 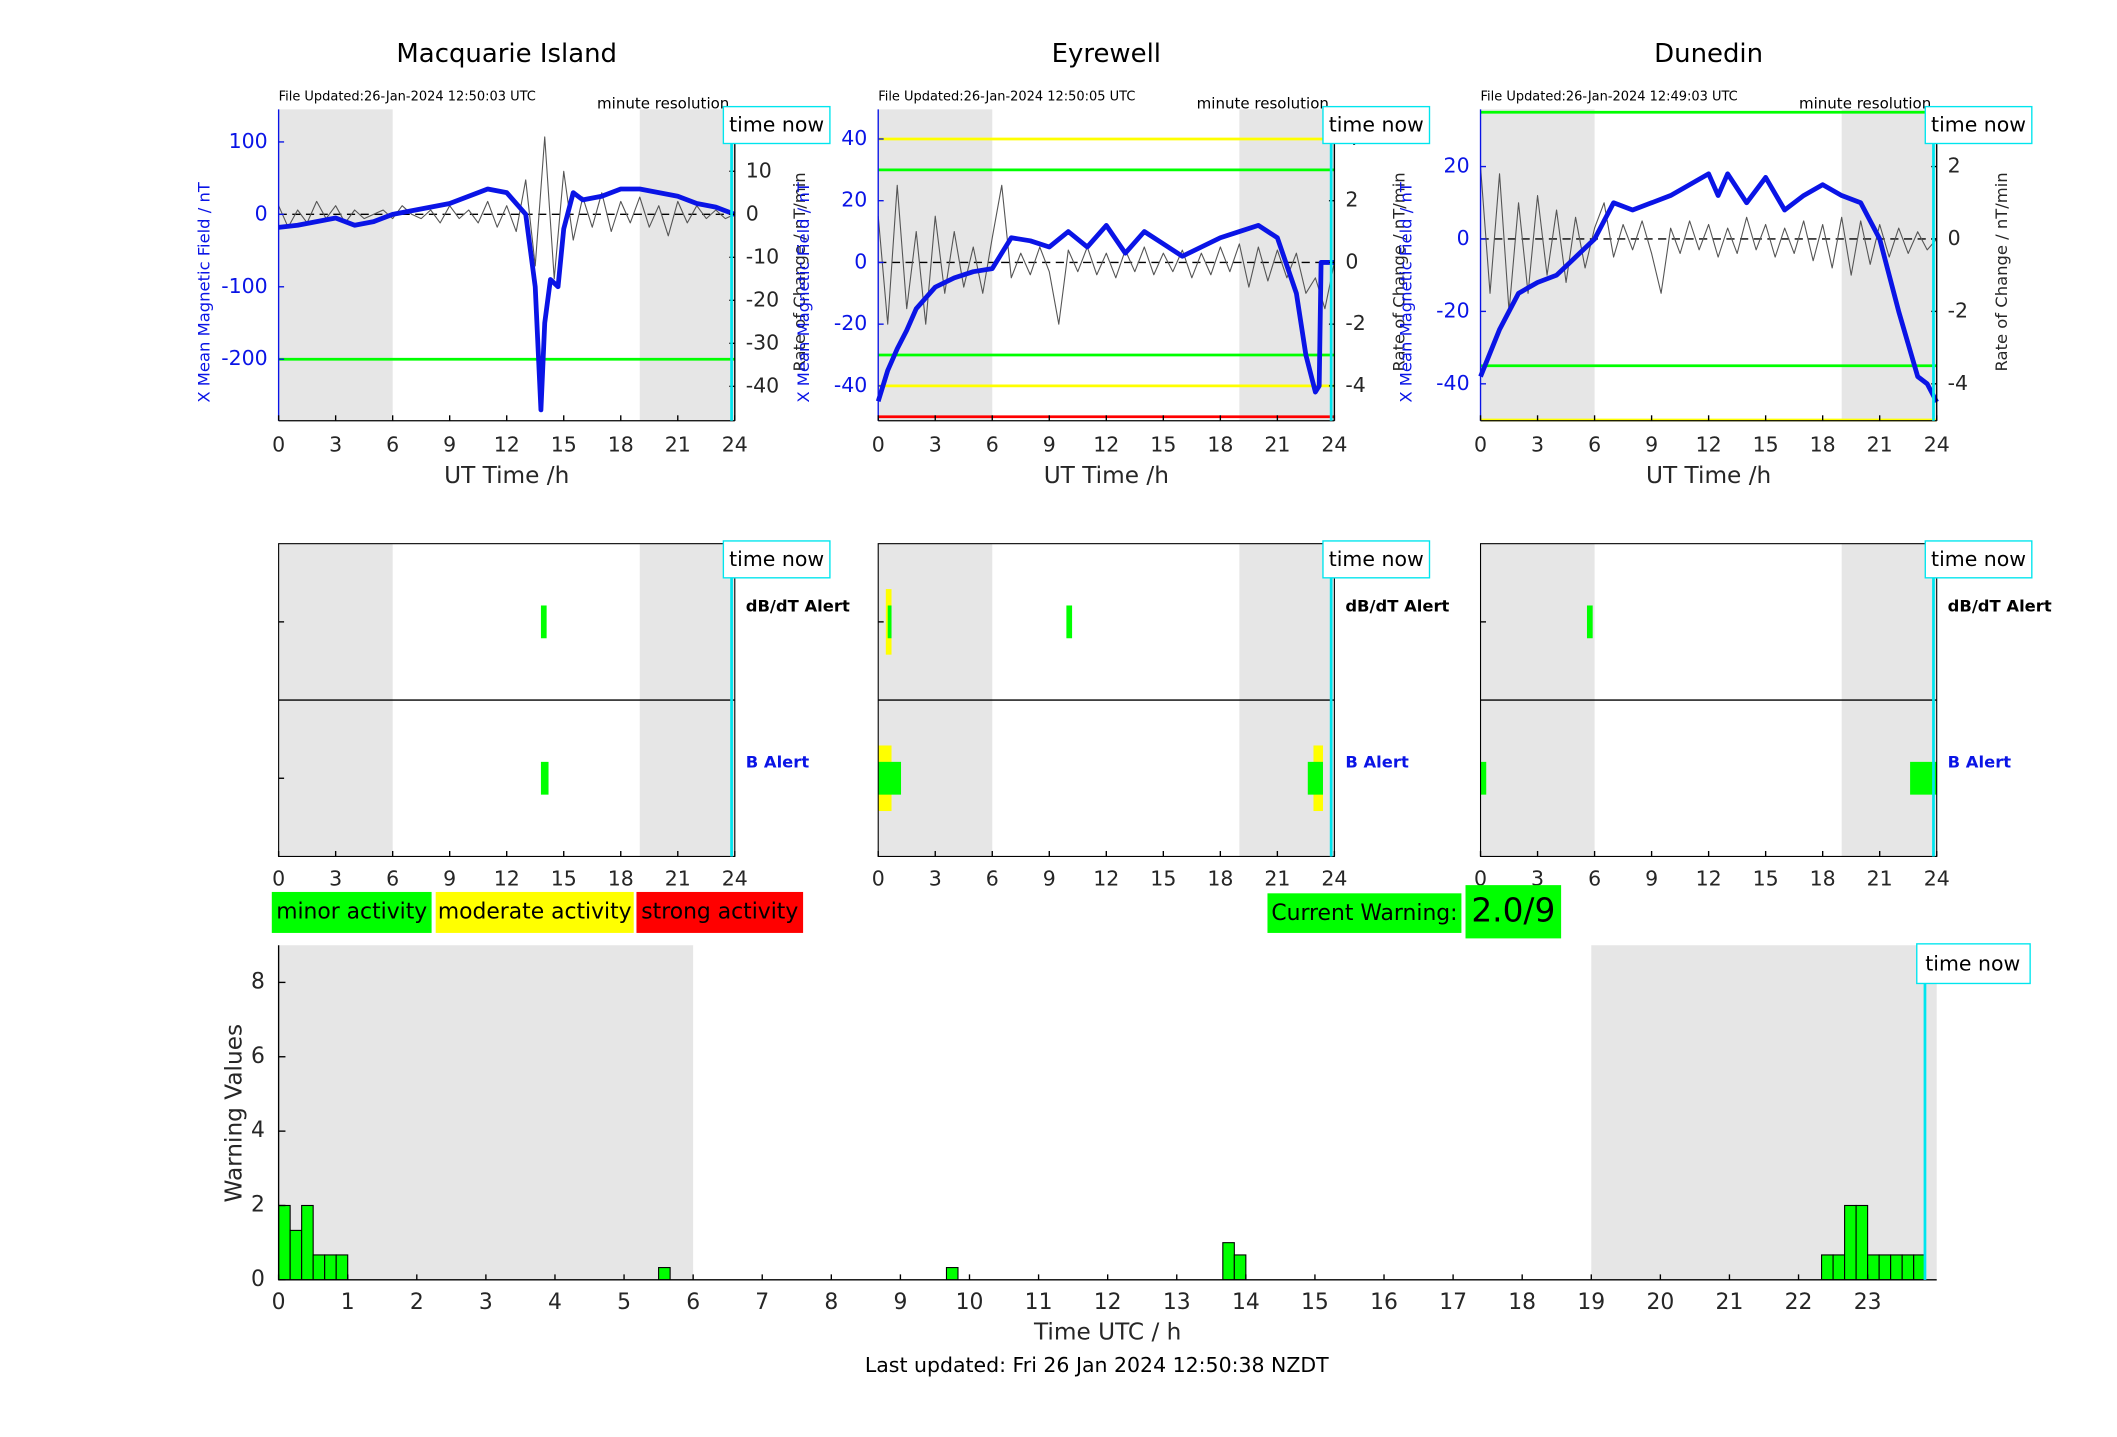 I want to click on y2-axis-label: Rate of Change / nT/min, so click(x=2001, y=271).